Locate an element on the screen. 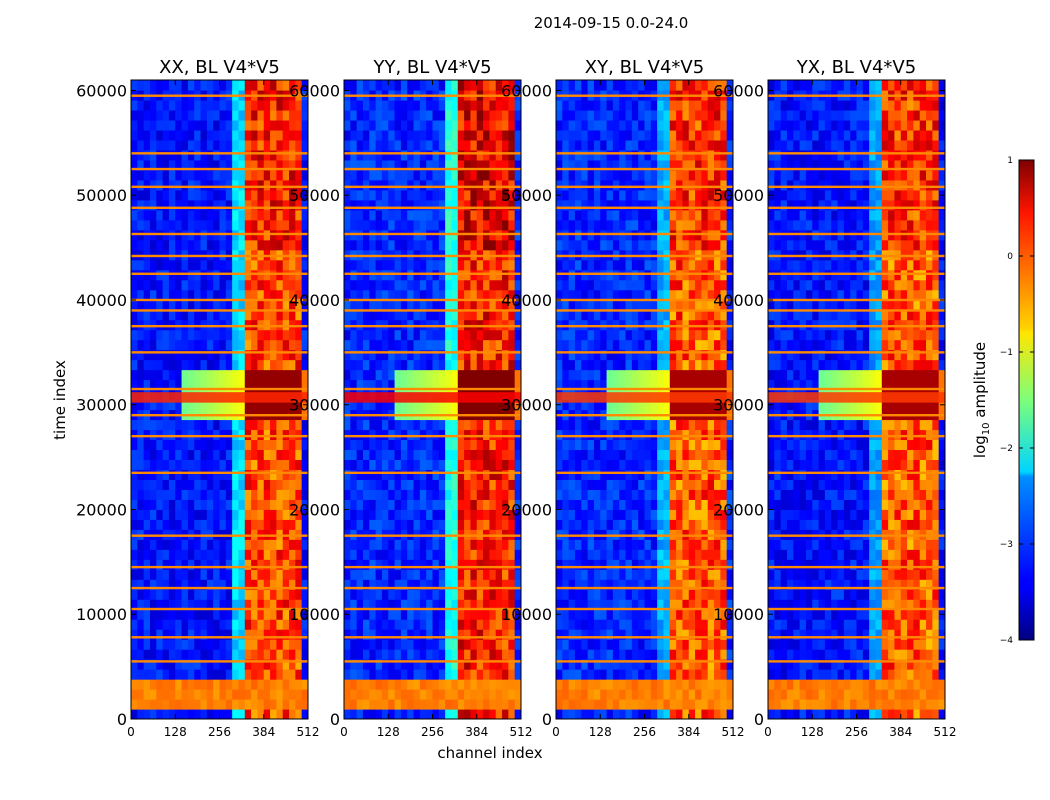 The height and width of the screenshot is (800, 1050). y-tick-label: 30000 is located at coordinates (314, 405).